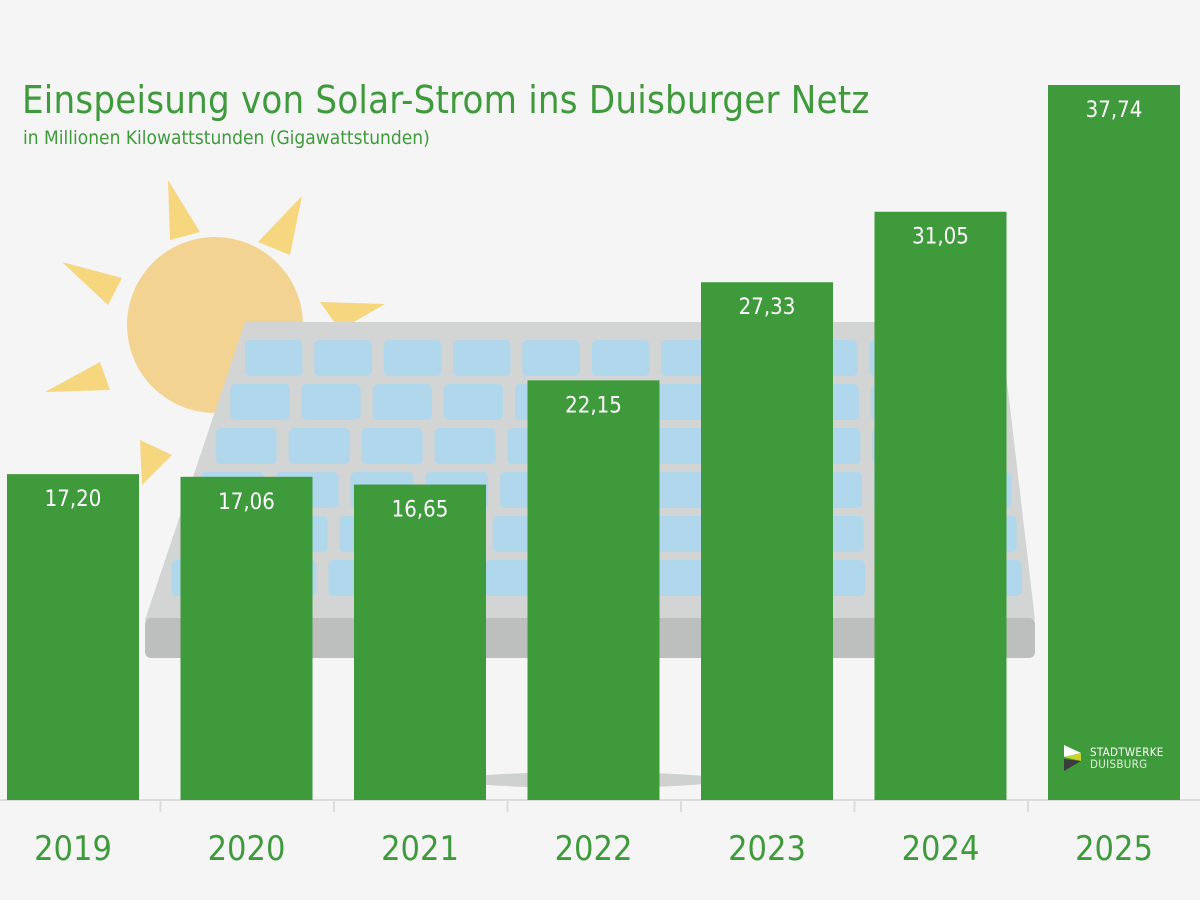  I want to click on data-label: 27,33, so click(767, 307).